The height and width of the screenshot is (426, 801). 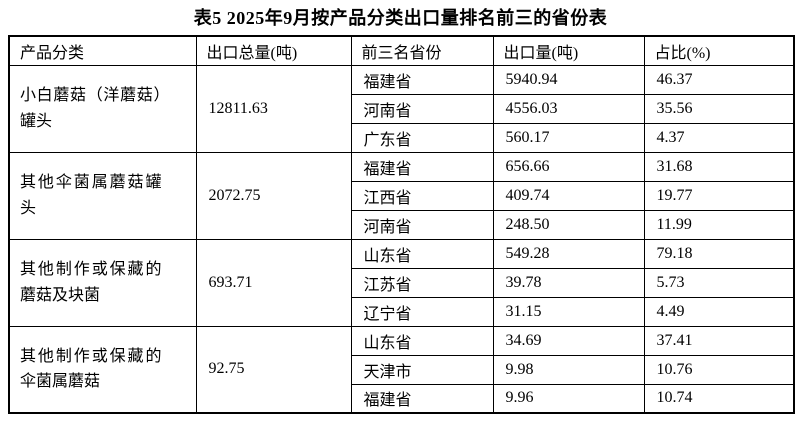 I want to click on share-cell: 10.74, so click(x=719, y=398).